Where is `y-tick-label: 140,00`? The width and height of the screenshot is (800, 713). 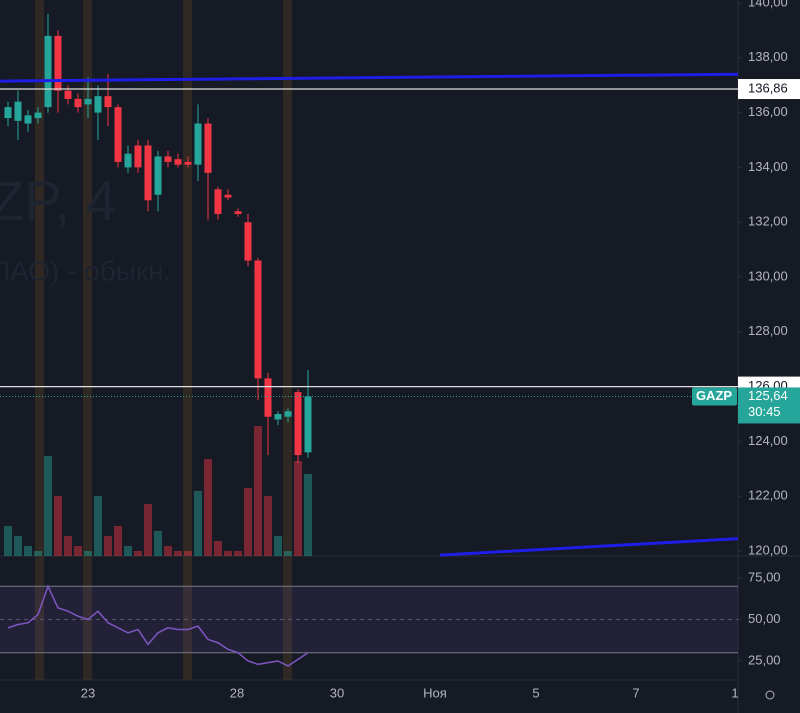
y-tick-label: 140,00 is located at coordinates (768, 4).